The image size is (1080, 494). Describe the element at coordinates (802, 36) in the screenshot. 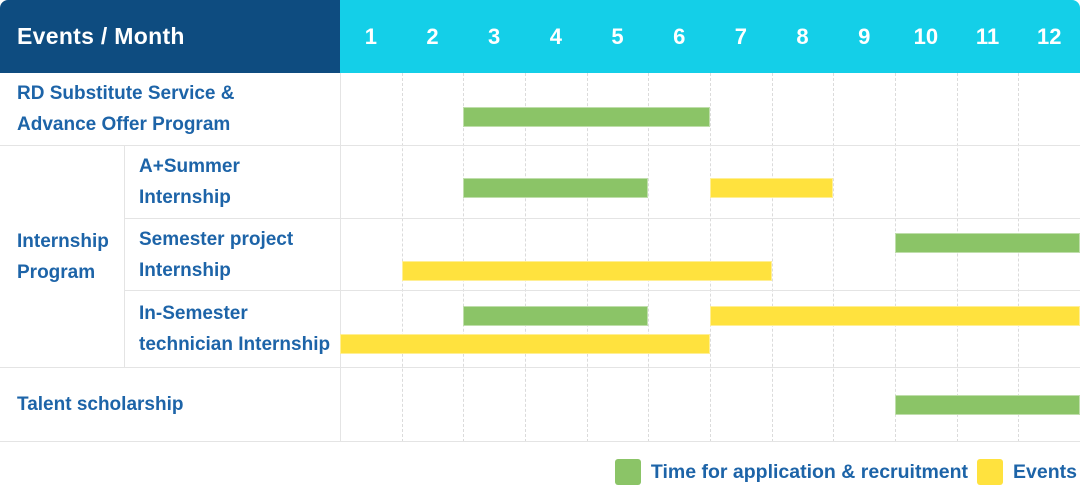

I see `month-header-8: 8` at that location.